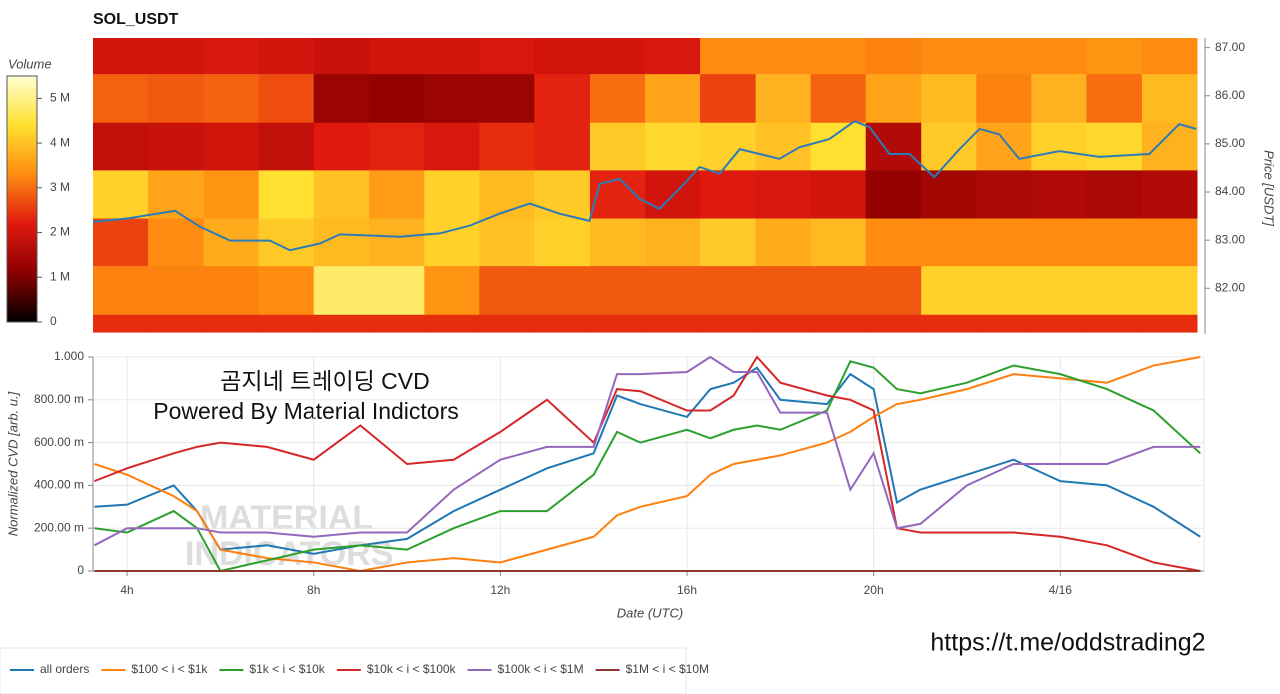 The image size is (1280, 694). Describe the element at coordinates (169, 669) in the screenshot. I see `legend-label: $100 < i < $1k` at that location.